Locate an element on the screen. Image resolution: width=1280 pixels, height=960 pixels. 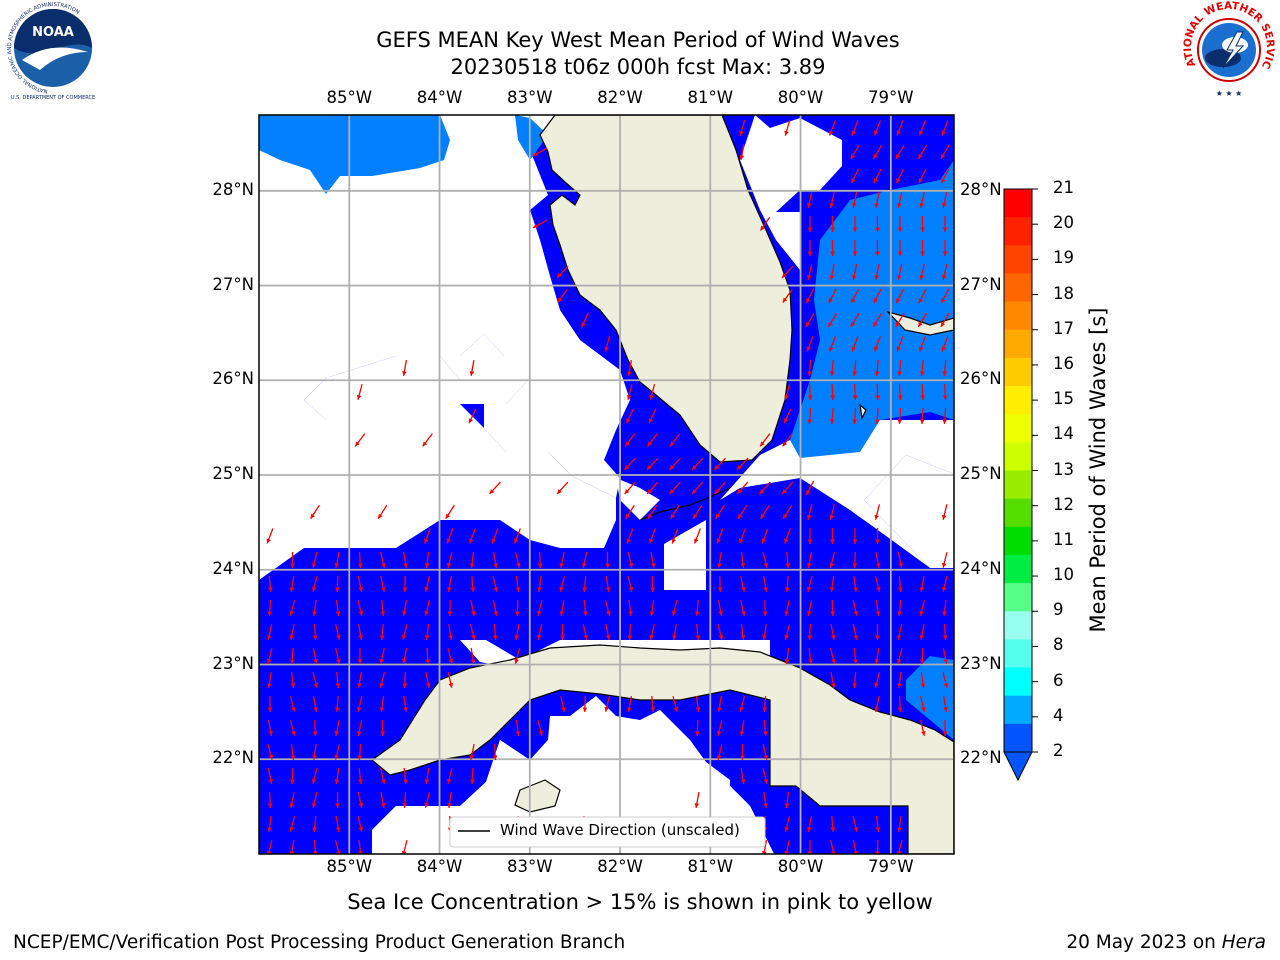
colorbar-tick-label: 18 is located at coordinates (1063, 293).